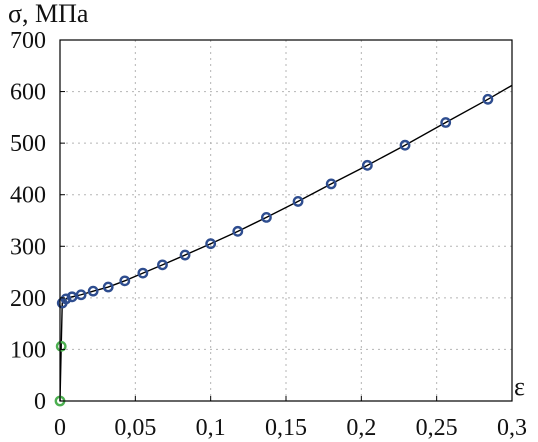 Image resolution: width=538 pixels, height=442 pixels. I want to click on x-tick-label: 0,3, so click(512, 428).